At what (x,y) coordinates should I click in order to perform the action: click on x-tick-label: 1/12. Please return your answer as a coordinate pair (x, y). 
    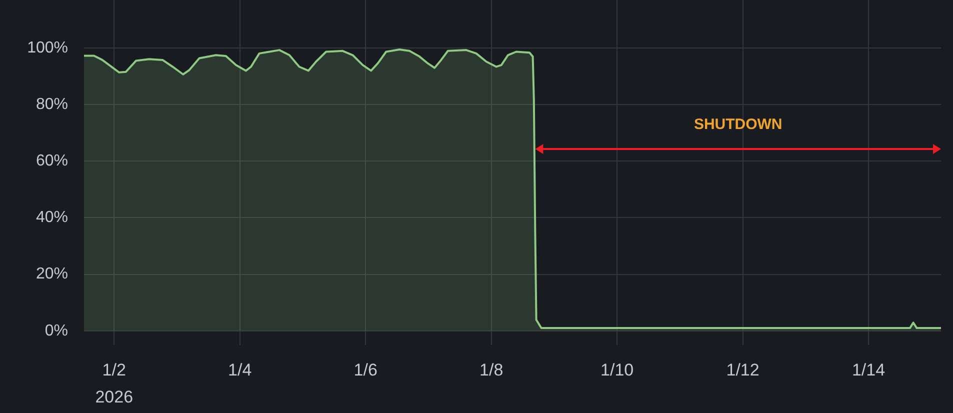
    Looking at the image, I should click on (743, 370).